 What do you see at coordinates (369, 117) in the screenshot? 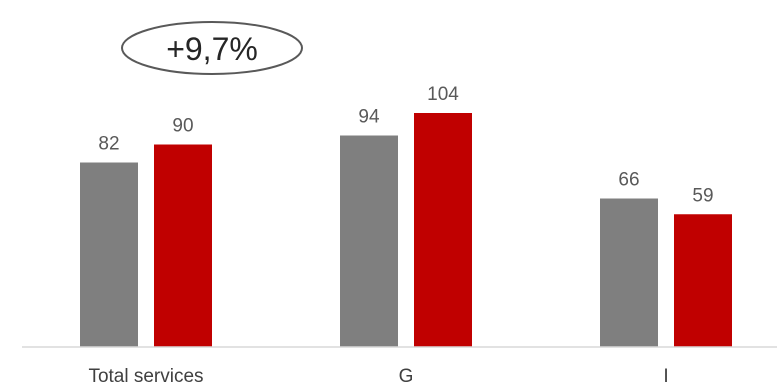
I see `data-label-1-0: 94` at bounding box center [369, 117].